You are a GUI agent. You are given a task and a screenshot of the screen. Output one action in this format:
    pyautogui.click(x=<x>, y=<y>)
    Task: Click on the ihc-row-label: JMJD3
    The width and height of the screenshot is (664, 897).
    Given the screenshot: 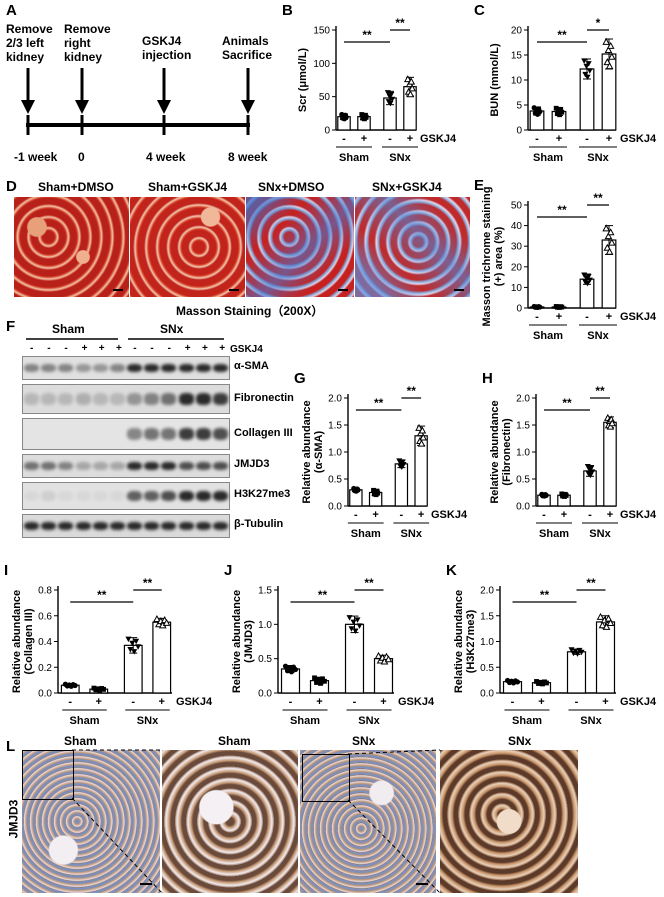 What is the action you would take?
    pyautogui.click(x=13, y=819)
    